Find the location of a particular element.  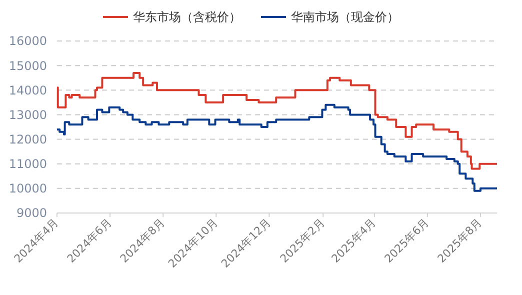

y-tick-label: 9000 is located at coordinates (31, 213).